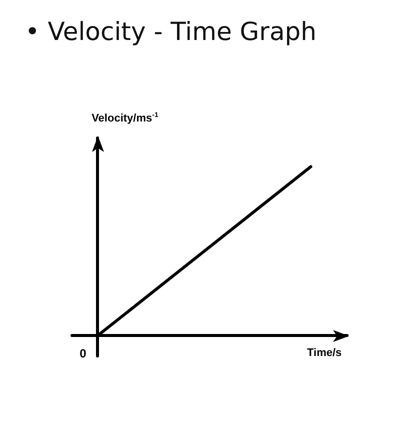 Image resolution: width=401 pixels, height=444 pixels. Describe the element at coordinates (324, 353) in the screenshot. I see `x-axis-title: Time/s` at that location.